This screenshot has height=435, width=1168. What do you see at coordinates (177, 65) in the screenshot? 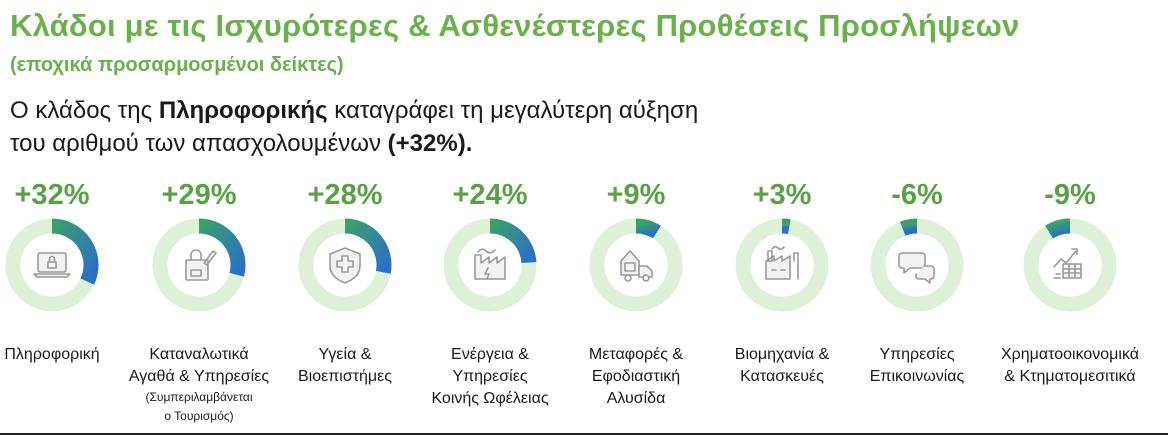
I see `page-subtitle: (εποχικά προσαρμοσμένοι δείκτες)` at bounding box center [177, 65].